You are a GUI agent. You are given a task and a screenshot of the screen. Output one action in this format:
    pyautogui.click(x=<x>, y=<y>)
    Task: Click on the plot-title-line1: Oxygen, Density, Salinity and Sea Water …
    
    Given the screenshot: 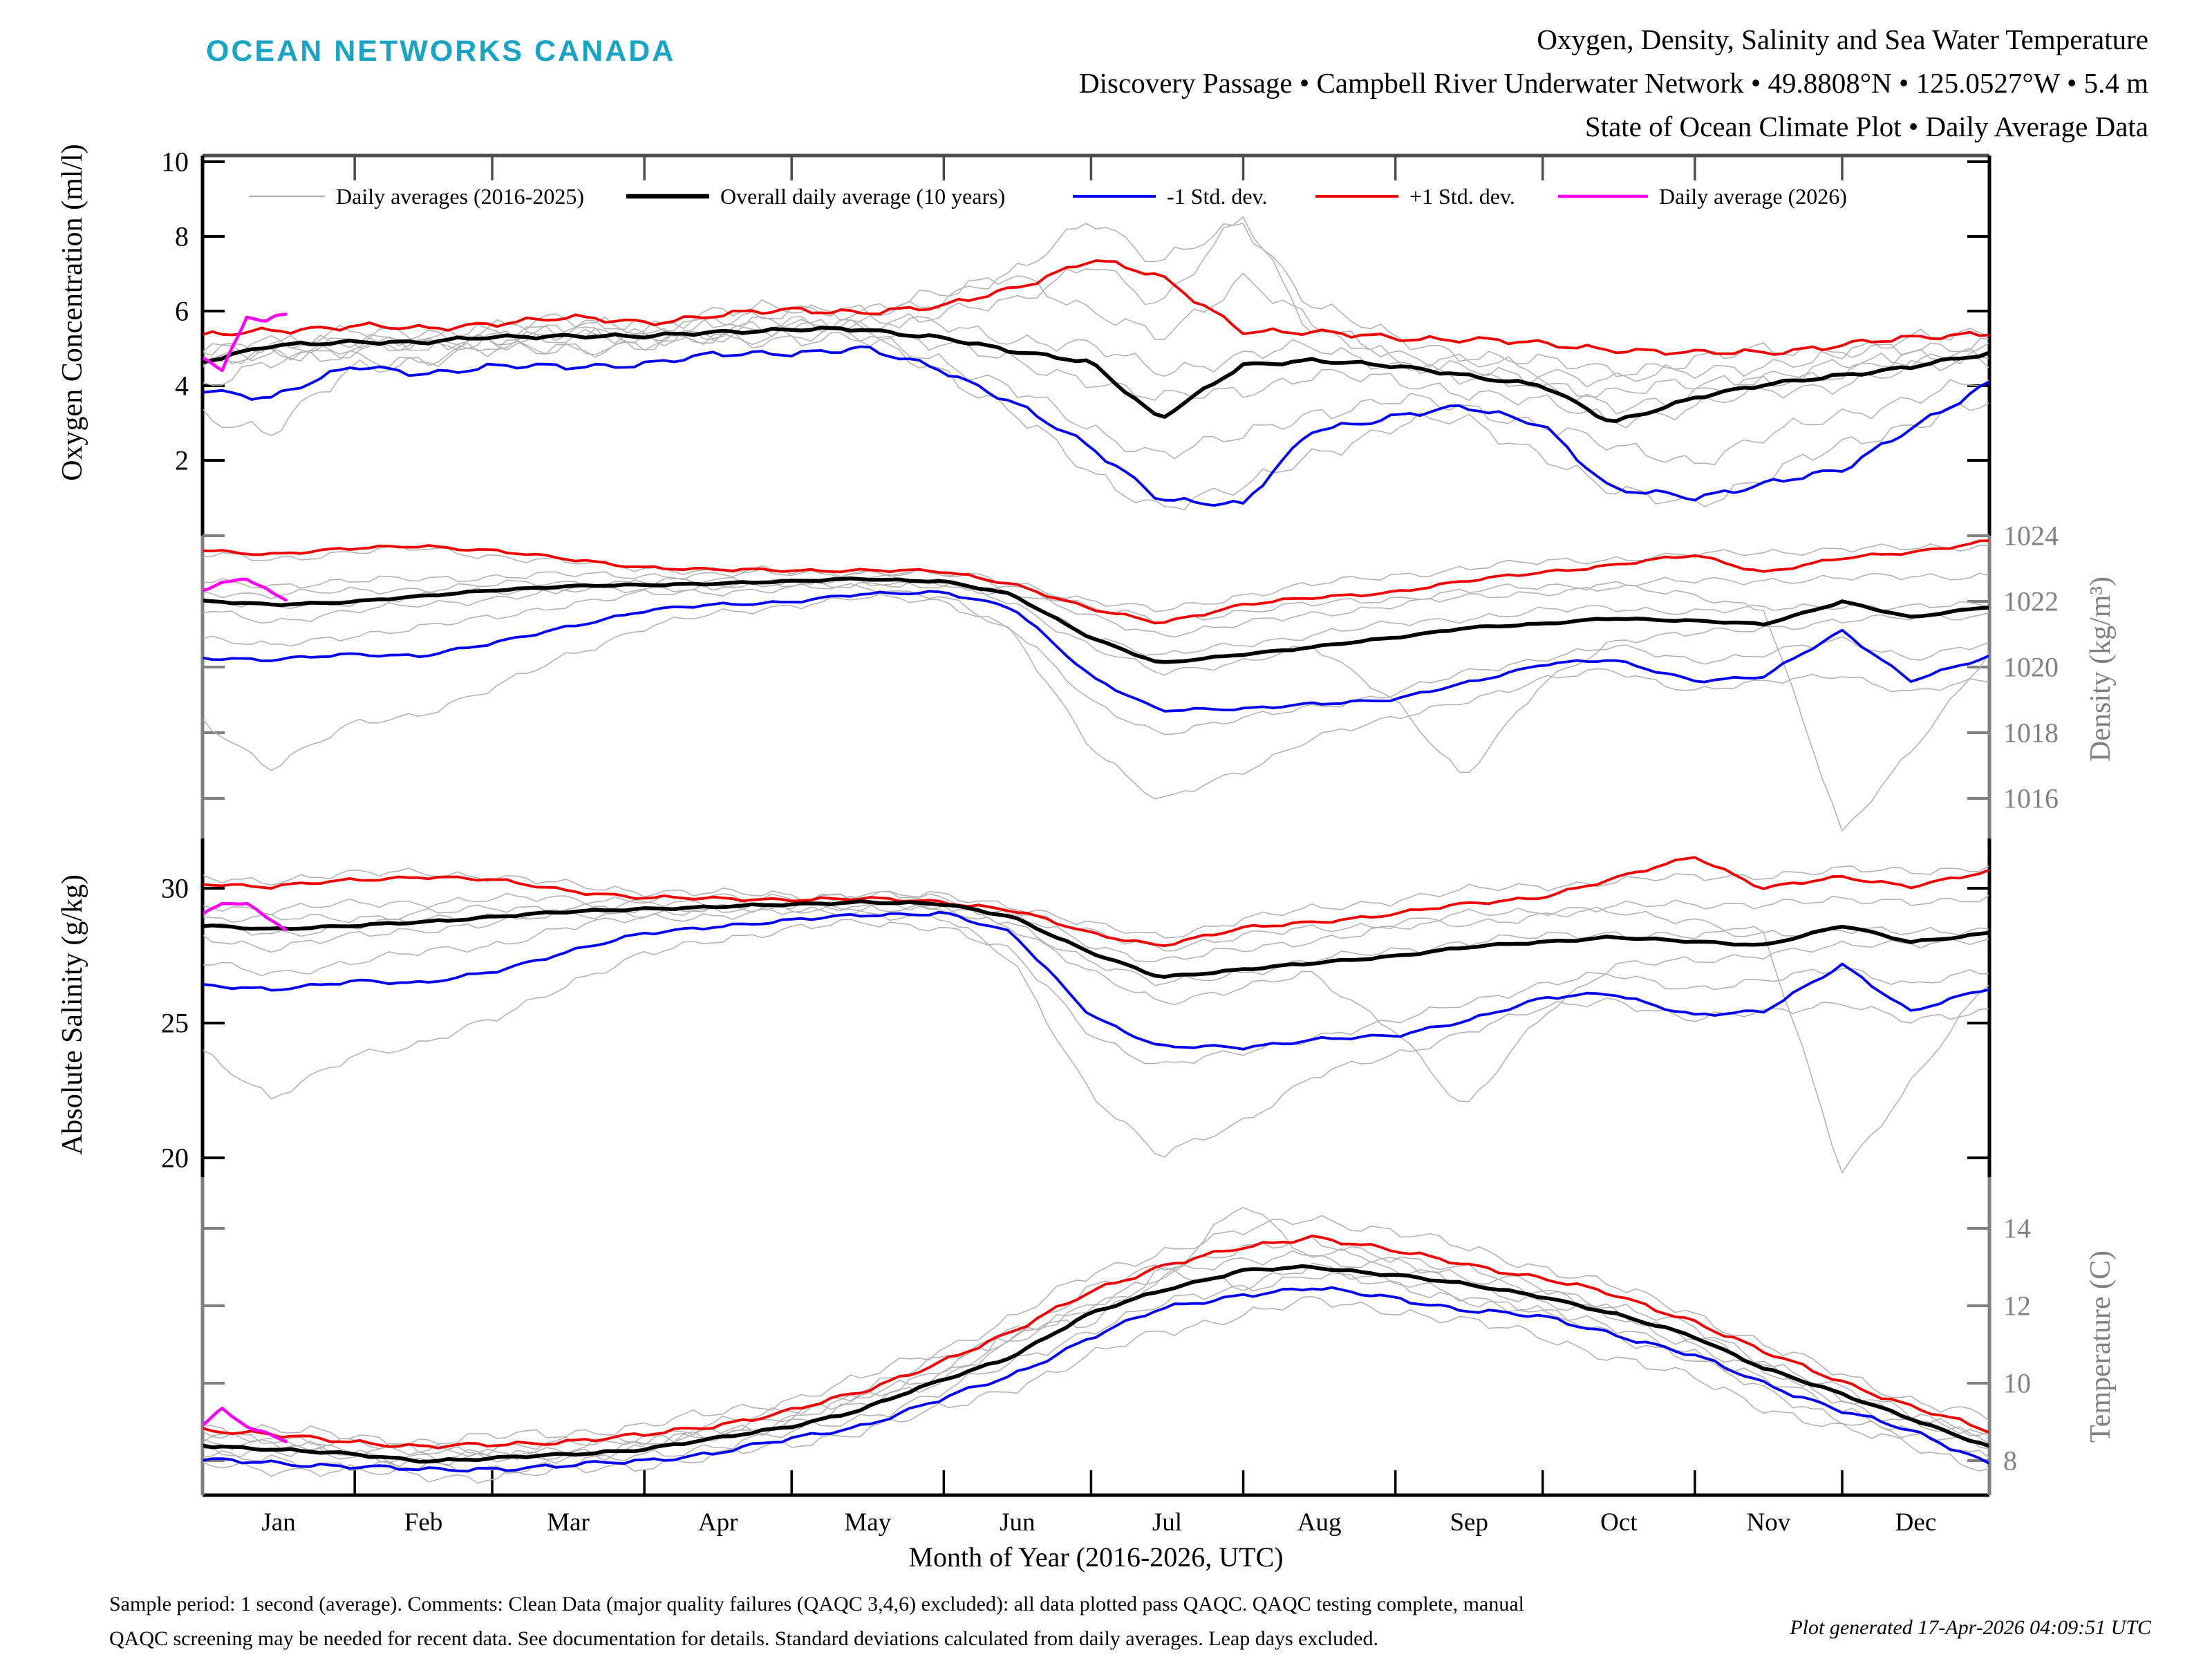 What is the action you would take?
    pyautogui.click(x=1843, y=40)
    